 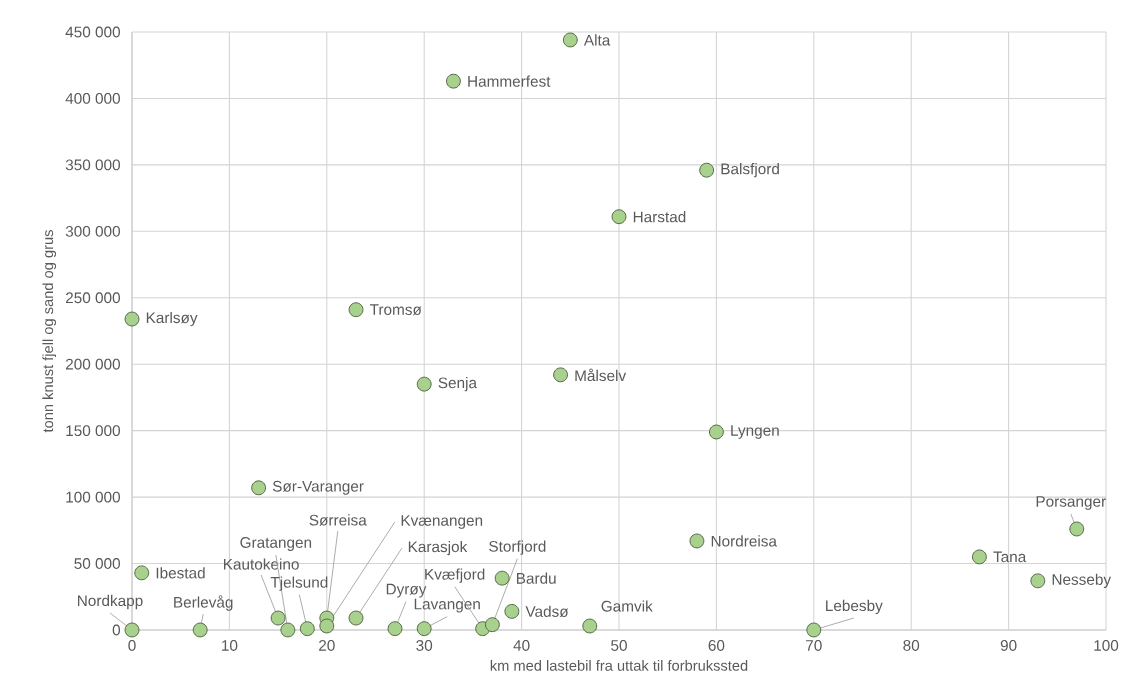 What do you see at coordinates (92, 231) in the screenshot?
I see `y-tick-label: 300 000` at bounding box center [92, 231].